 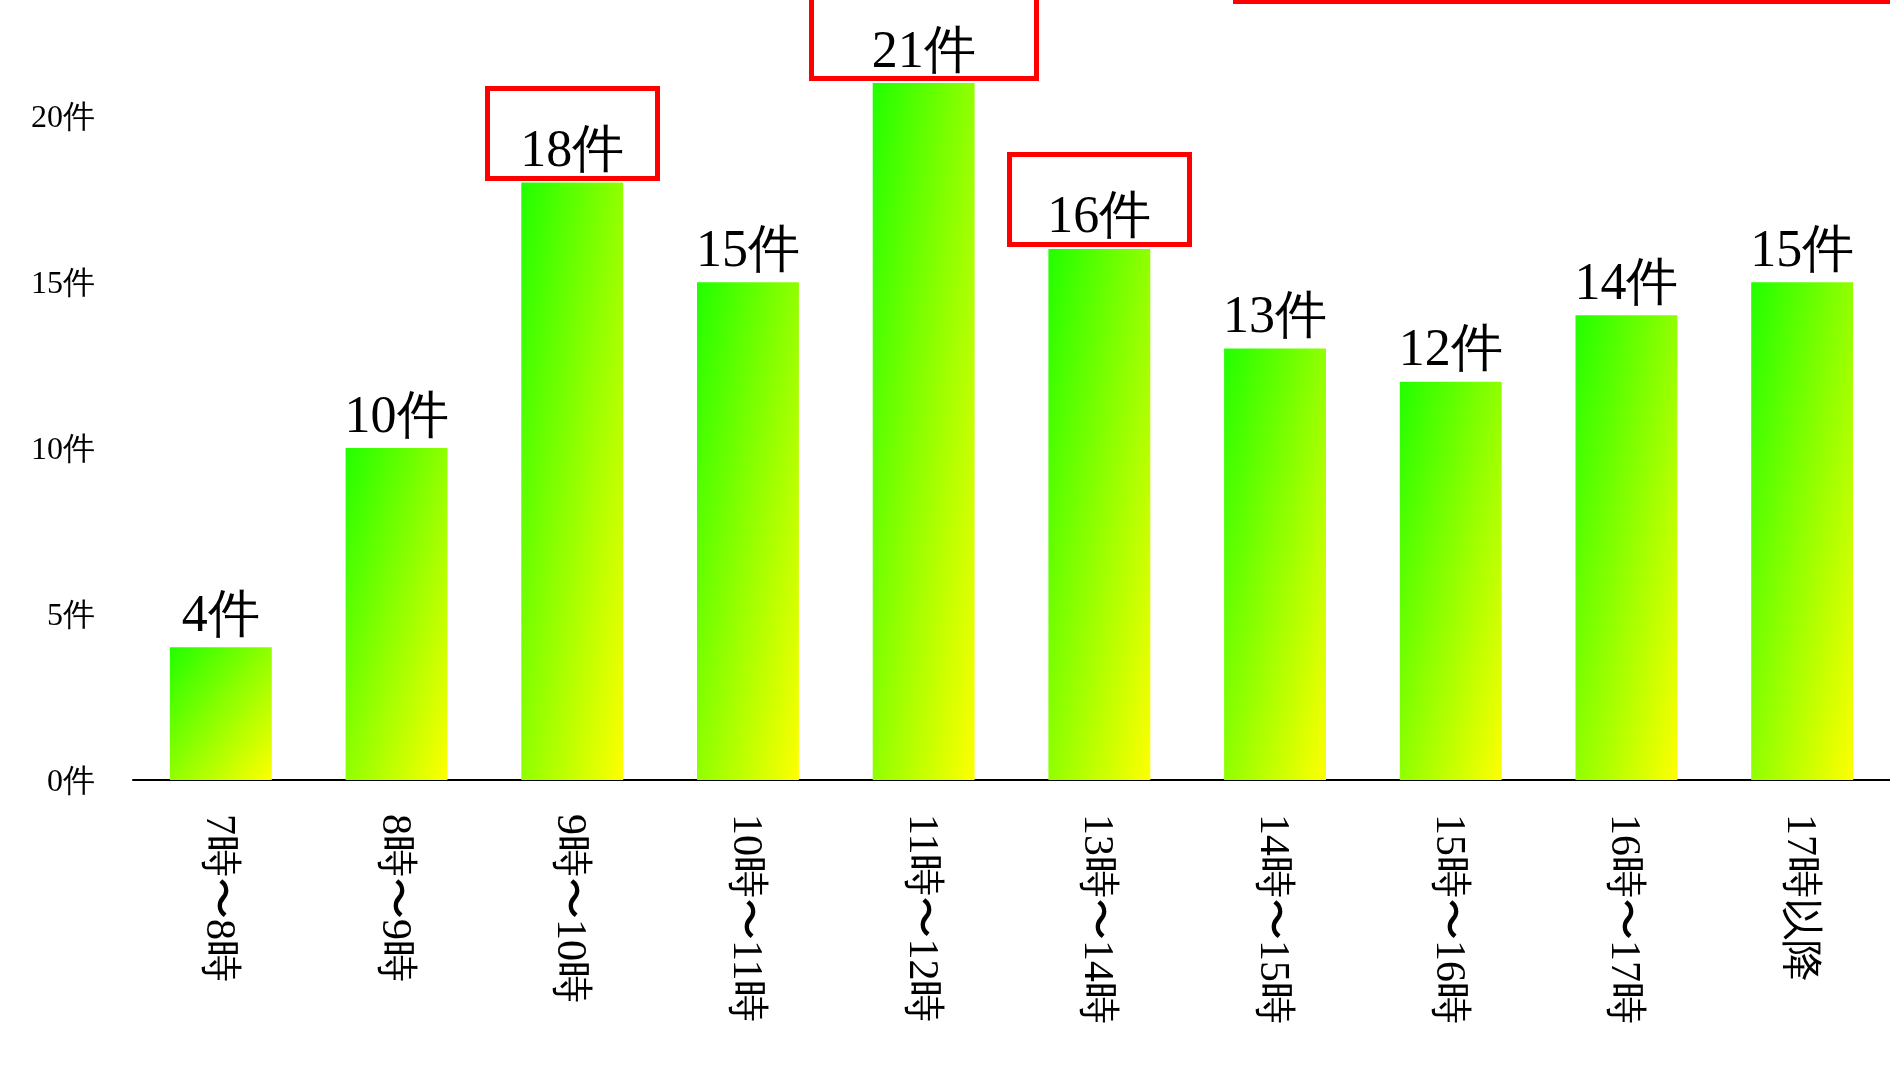 What do you see at coordinates (572, 908) in the screenshot?
I see `x-tick-label: 9時〜10時` at bounding box center [572, 908].